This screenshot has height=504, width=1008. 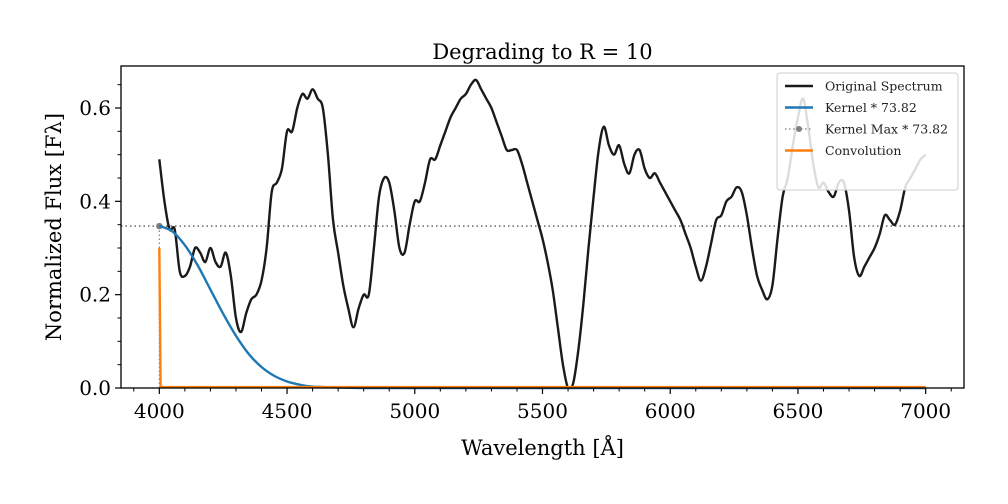 I want to click on legend-entry-label: Original Spectrum, so click(x=884, y=86).